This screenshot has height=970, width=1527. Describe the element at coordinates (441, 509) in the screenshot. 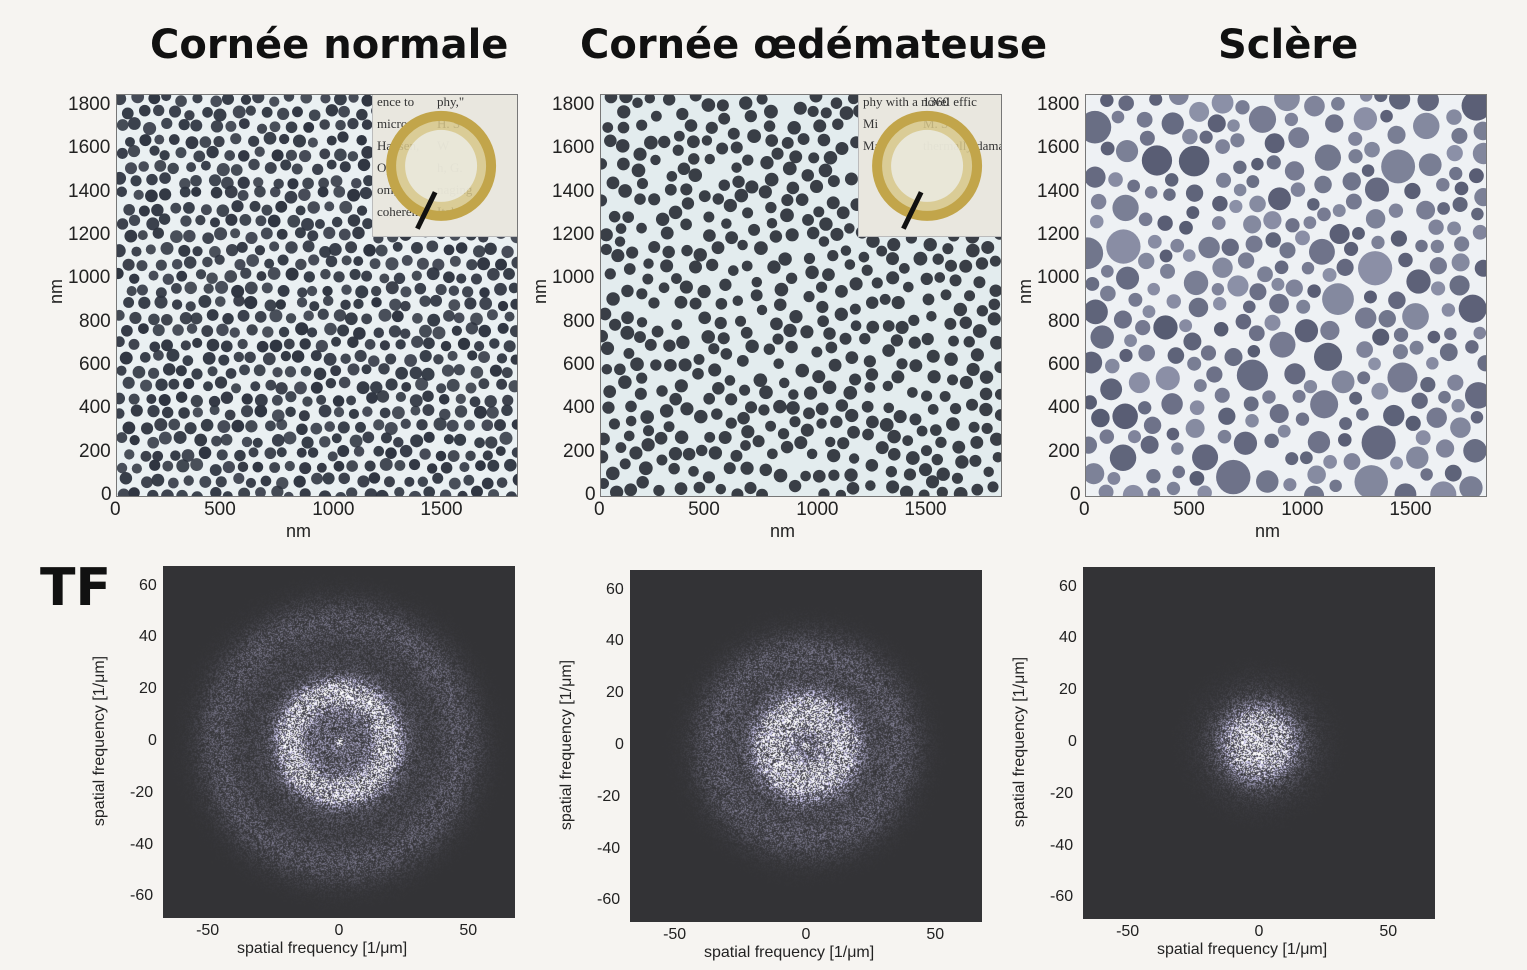

I see `tem-x-tick-0-3: 1500` at that location.